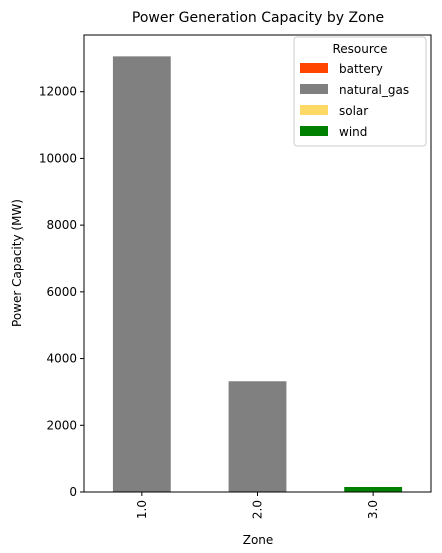  Describe the element at coordinates (353, 111) in the screenshot. I see `legend-label-solar: solar` at that location.